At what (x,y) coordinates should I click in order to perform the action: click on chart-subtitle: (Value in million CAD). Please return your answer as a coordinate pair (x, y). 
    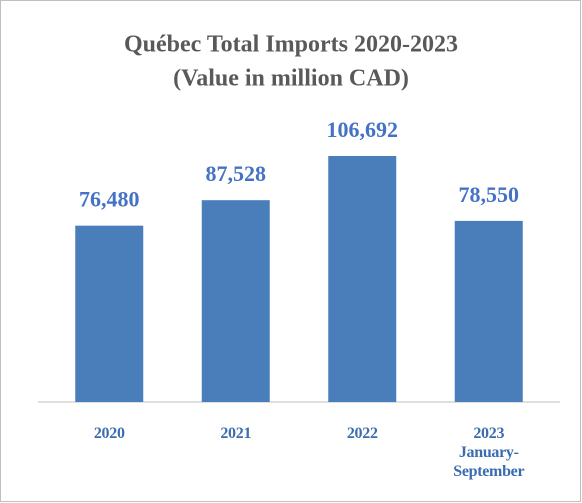
    Looking at the image, I should click on (291, 79).